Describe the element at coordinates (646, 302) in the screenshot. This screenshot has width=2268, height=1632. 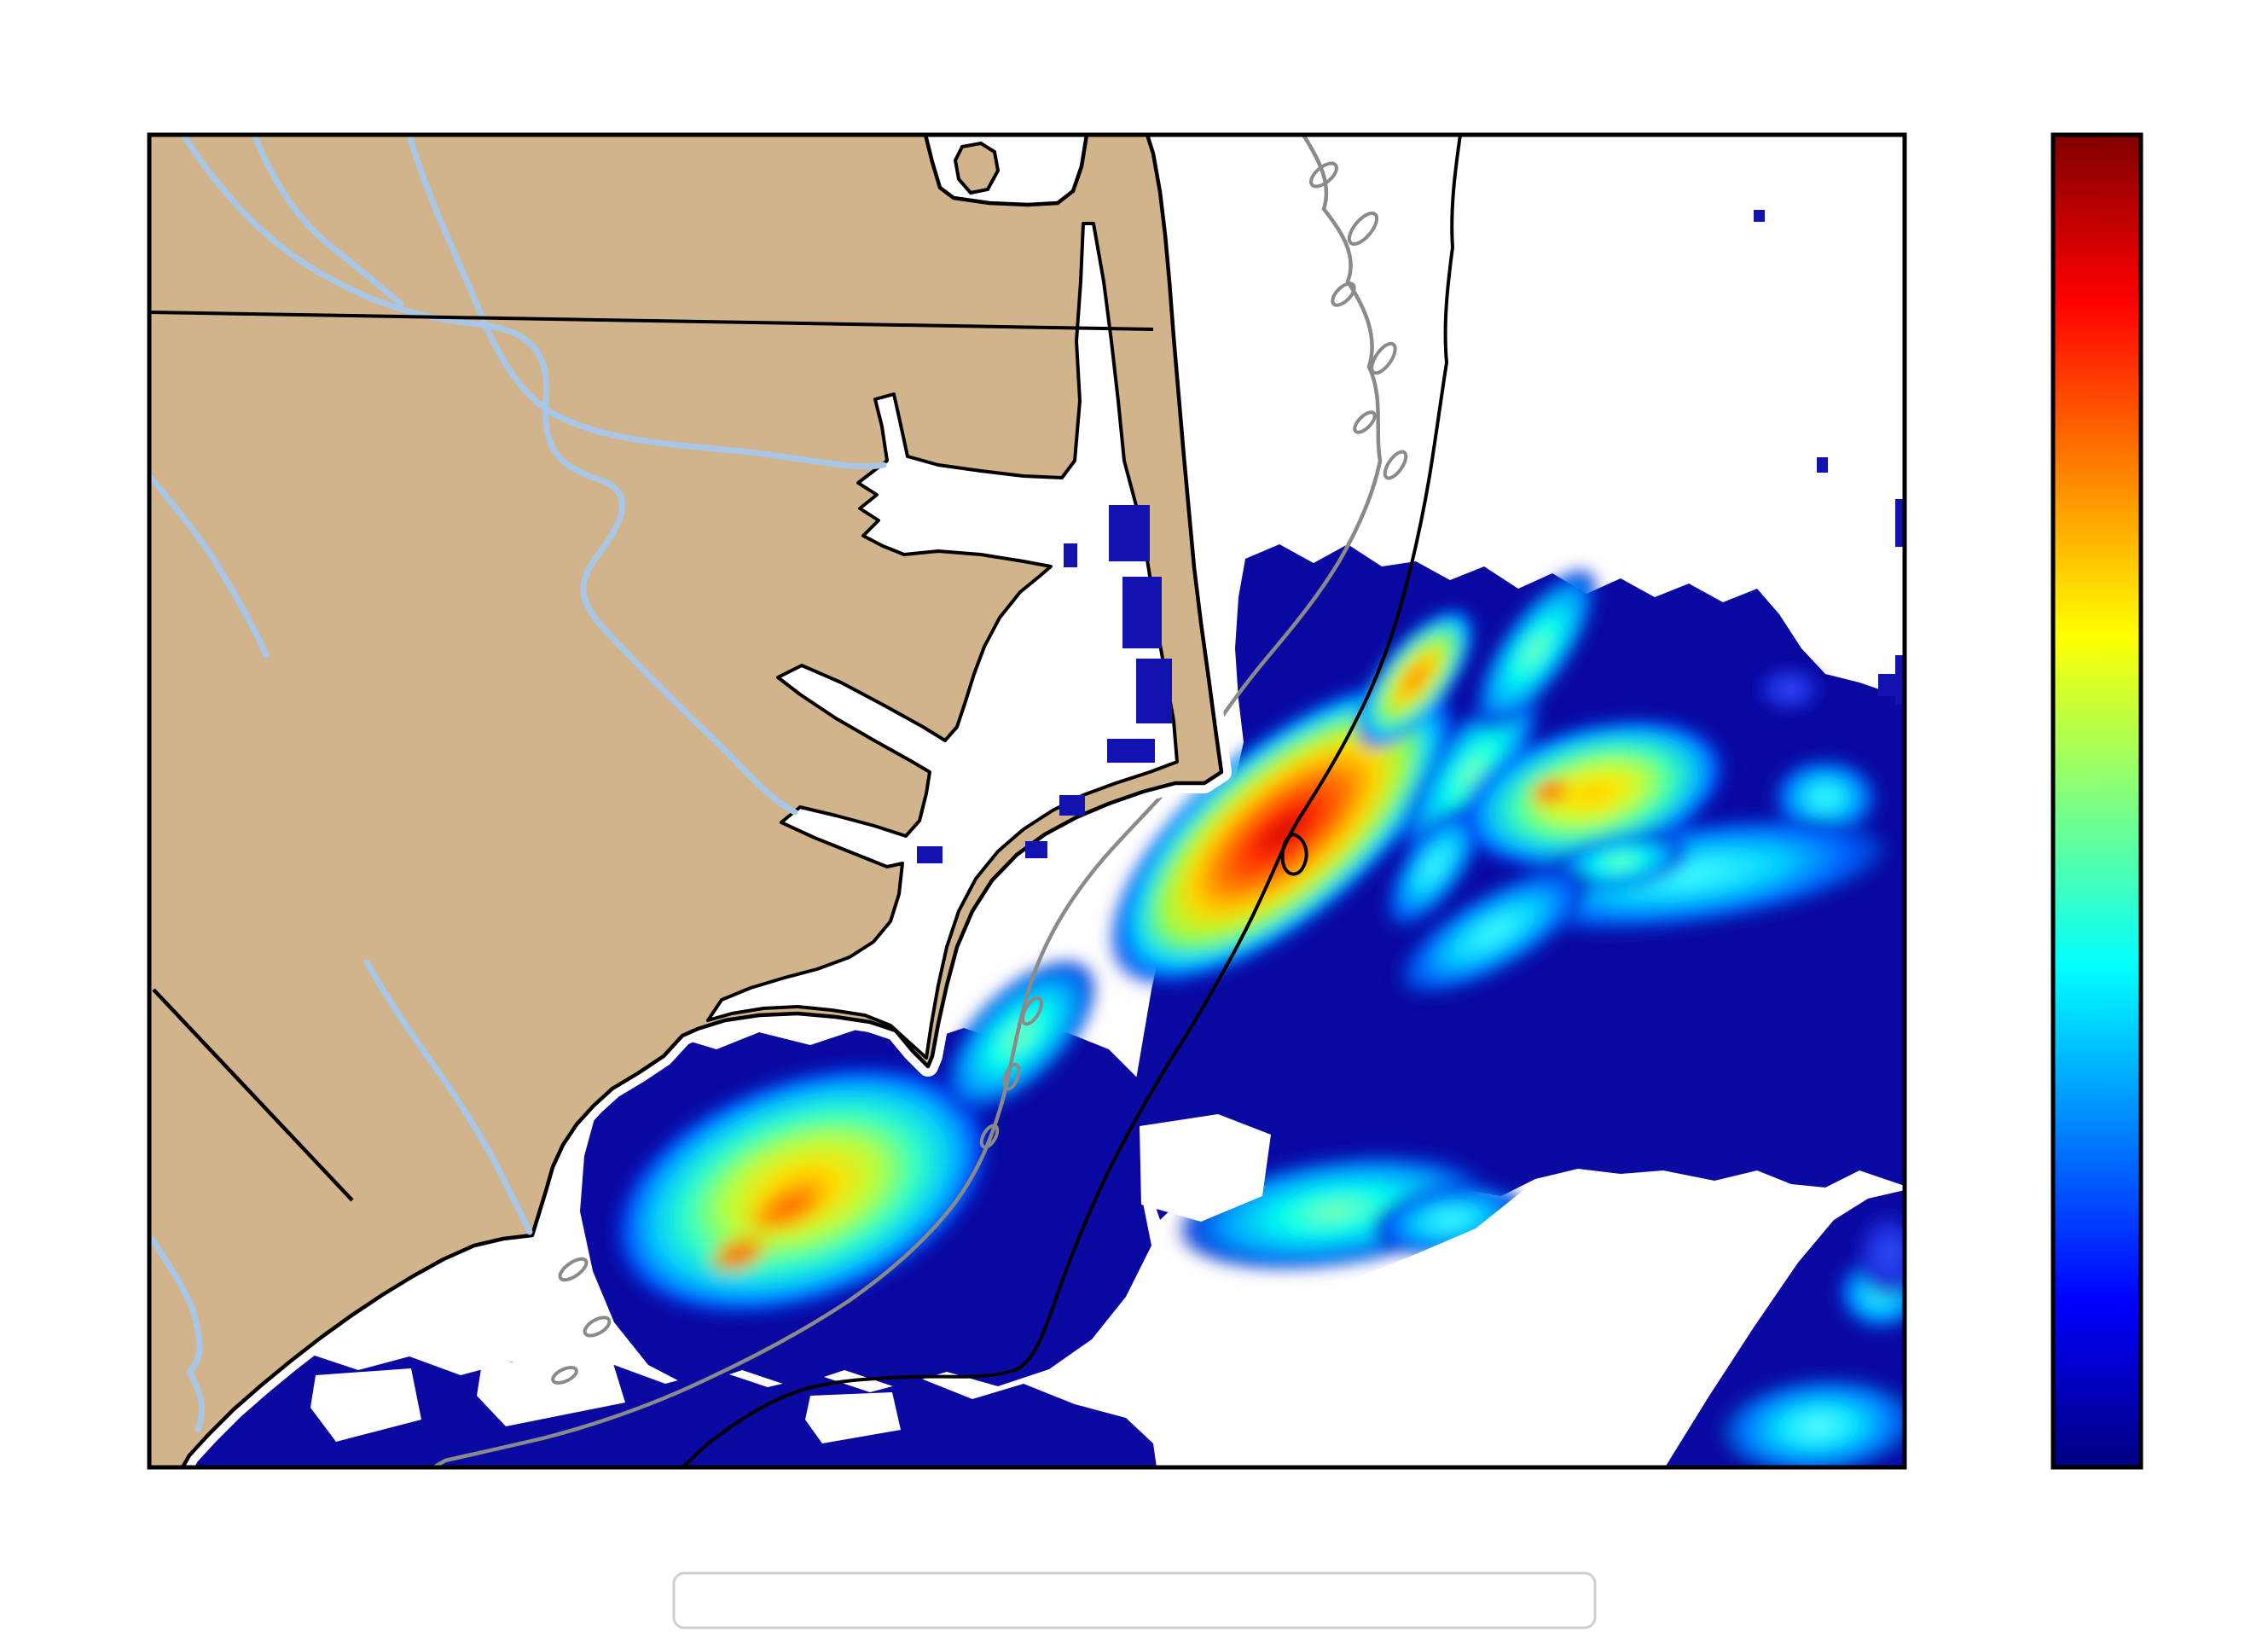
I see `river-chowan` at that location.